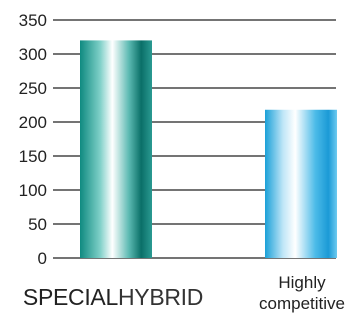 The image size is (353, 322). What do you see at coordinates (33, 156) in the screenshot?
I see `y-tick-label-150: 150` at bounding box center [33, 156].